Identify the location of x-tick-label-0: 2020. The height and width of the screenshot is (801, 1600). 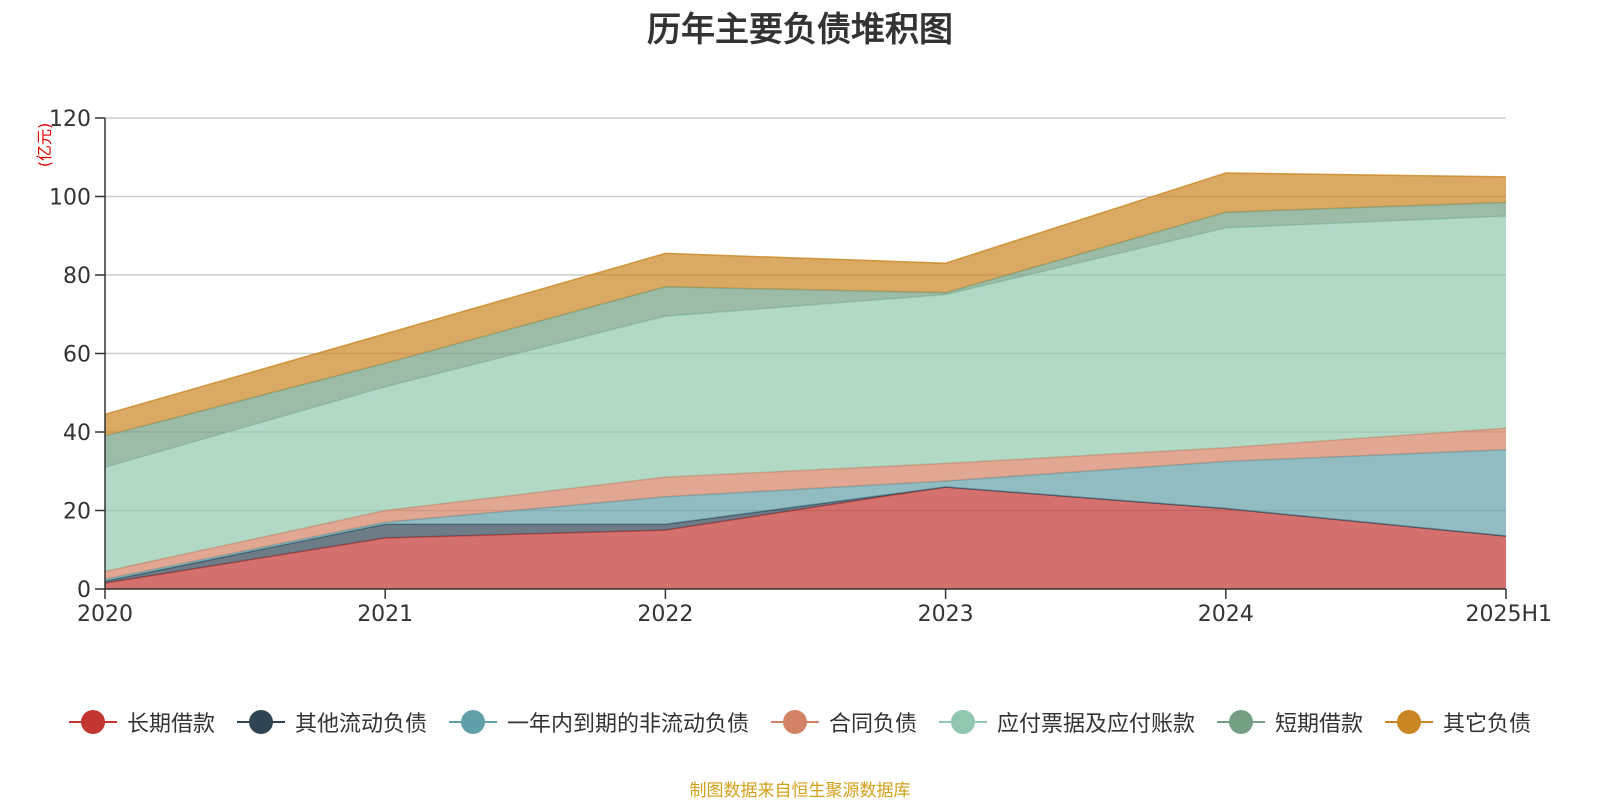
(105, 614).